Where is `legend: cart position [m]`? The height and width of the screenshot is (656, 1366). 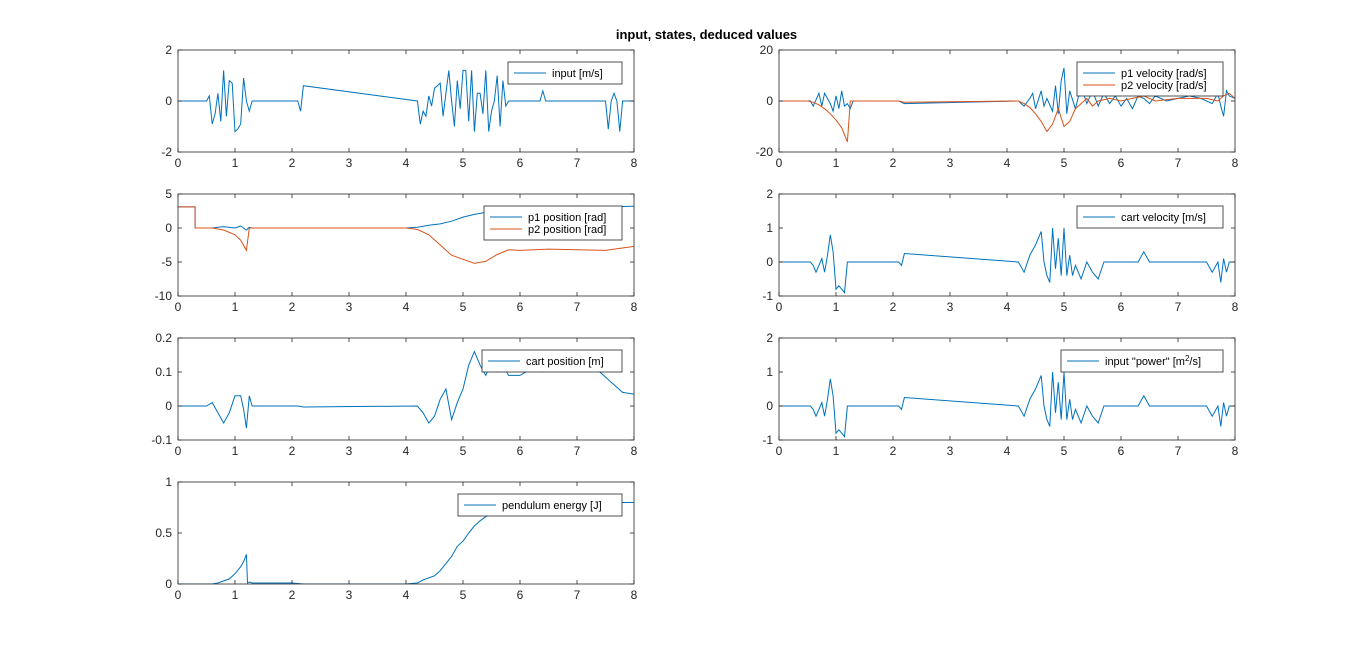
legend: cart position [m] is located at coordinates (552, 361).